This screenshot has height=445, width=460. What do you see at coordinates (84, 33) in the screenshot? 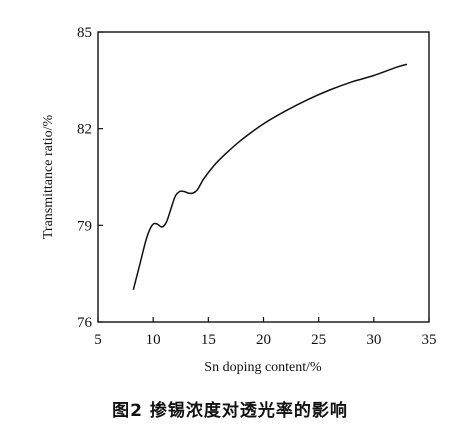
I see `y-tick-label: 85` at bounding box center [84, 33].